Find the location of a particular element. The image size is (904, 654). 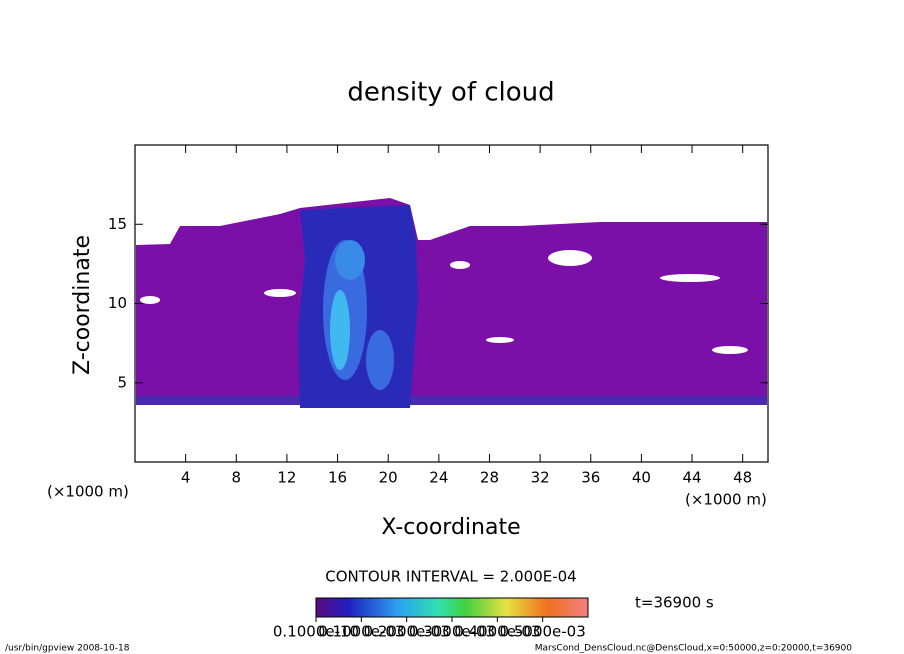

x-tick-label: 40 is located at coordinates (641, 478).